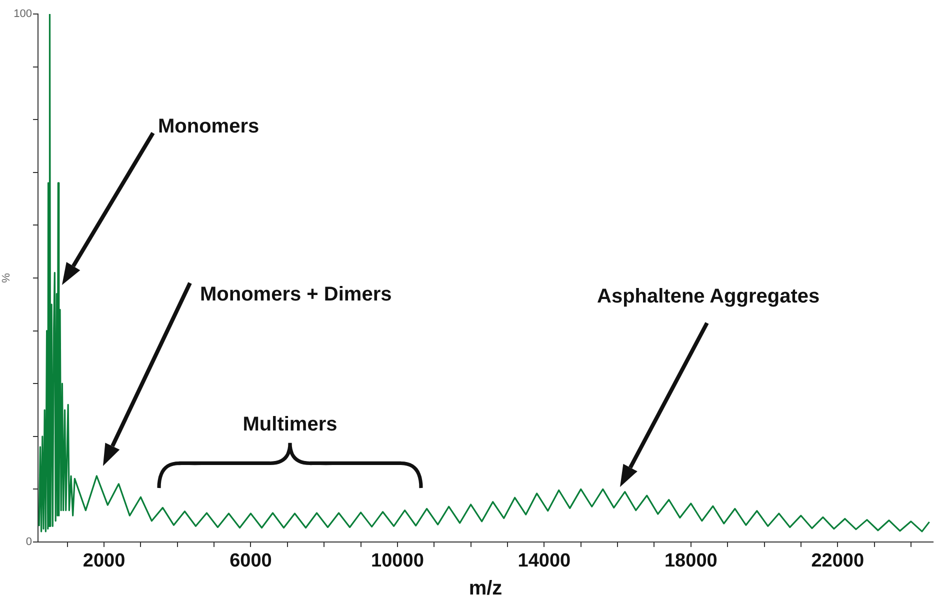  What do you see at coordinates (837, 561) in the screenshot?
I see `x-tick-label: 22000` at bounding box center [837, 561].